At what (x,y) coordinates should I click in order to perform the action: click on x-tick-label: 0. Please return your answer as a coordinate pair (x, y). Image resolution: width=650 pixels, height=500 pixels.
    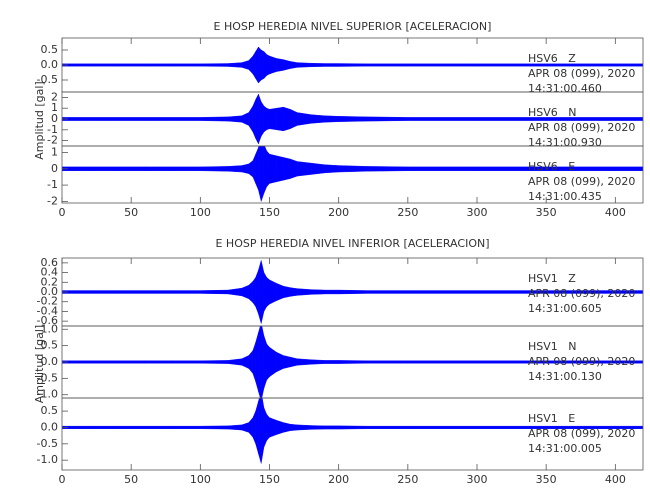
    Looking at the image, I should click on (62, 479).